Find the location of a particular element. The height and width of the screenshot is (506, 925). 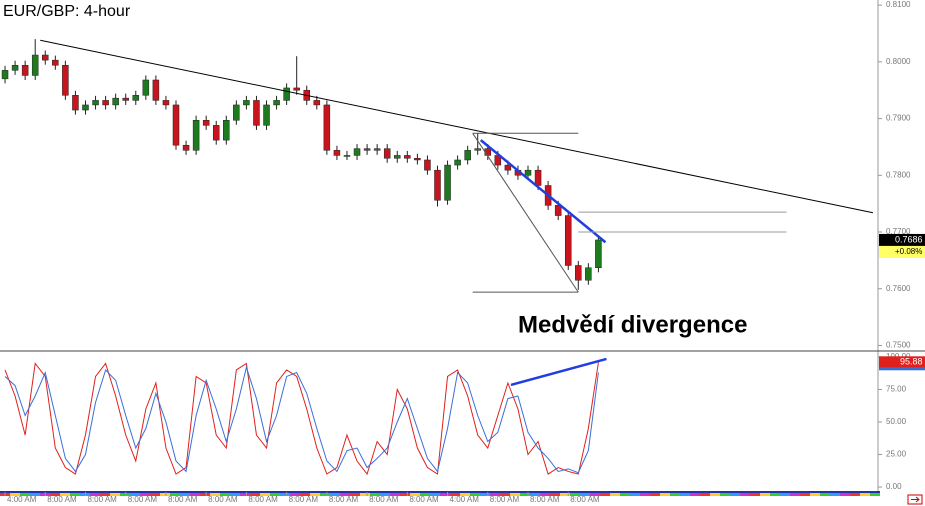

divergence-line is located at coordinates (558, 372).